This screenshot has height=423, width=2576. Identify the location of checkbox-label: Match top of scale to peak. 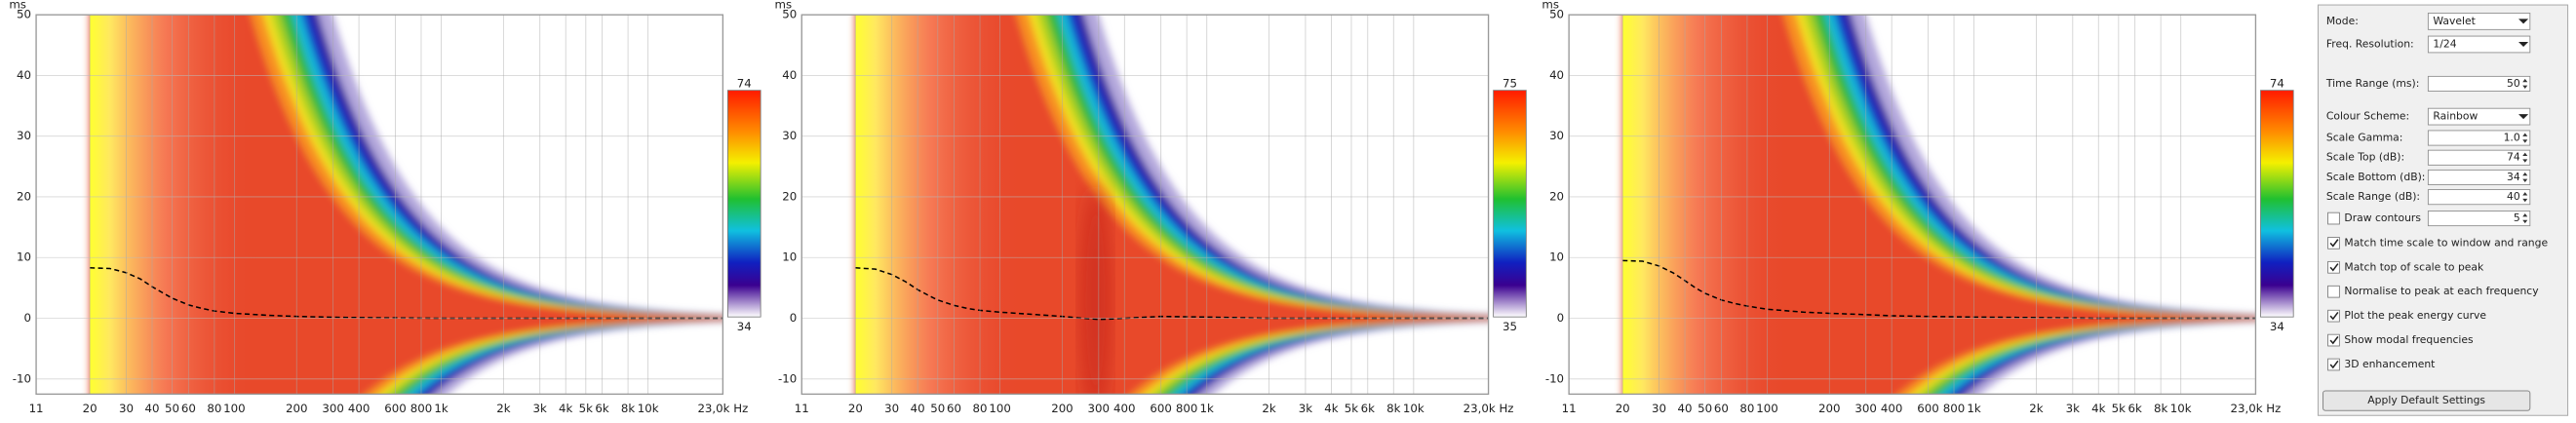
(2414, 266).